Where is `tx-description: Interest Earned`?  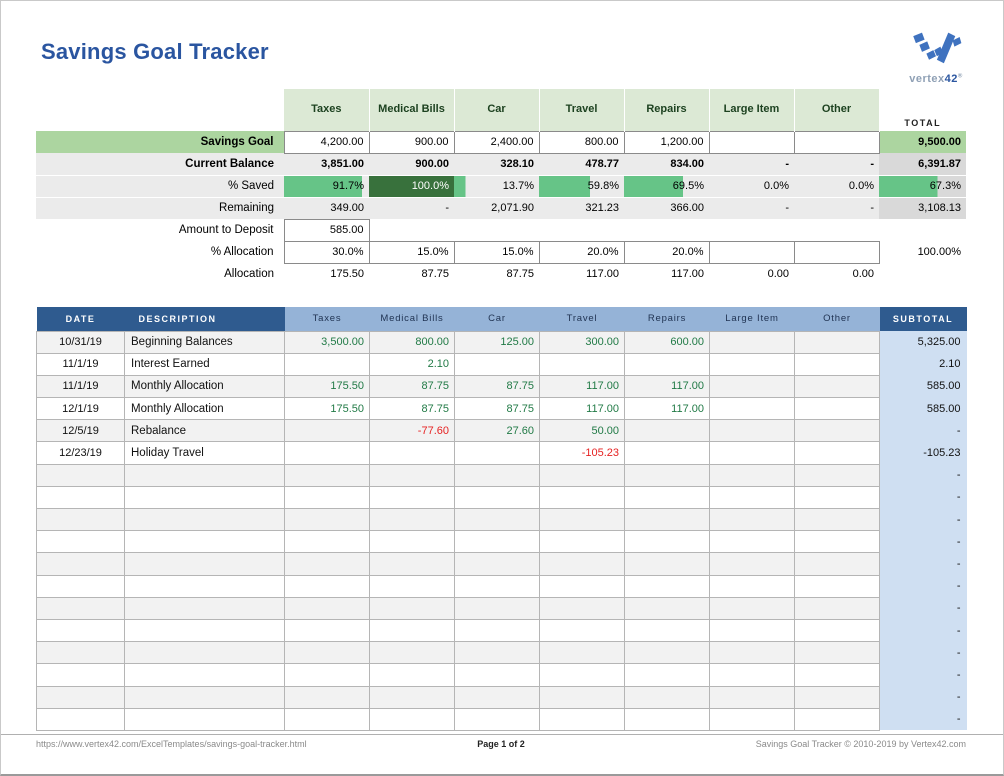 tx-description: Interest Earned is located at coordinates (204, 364).